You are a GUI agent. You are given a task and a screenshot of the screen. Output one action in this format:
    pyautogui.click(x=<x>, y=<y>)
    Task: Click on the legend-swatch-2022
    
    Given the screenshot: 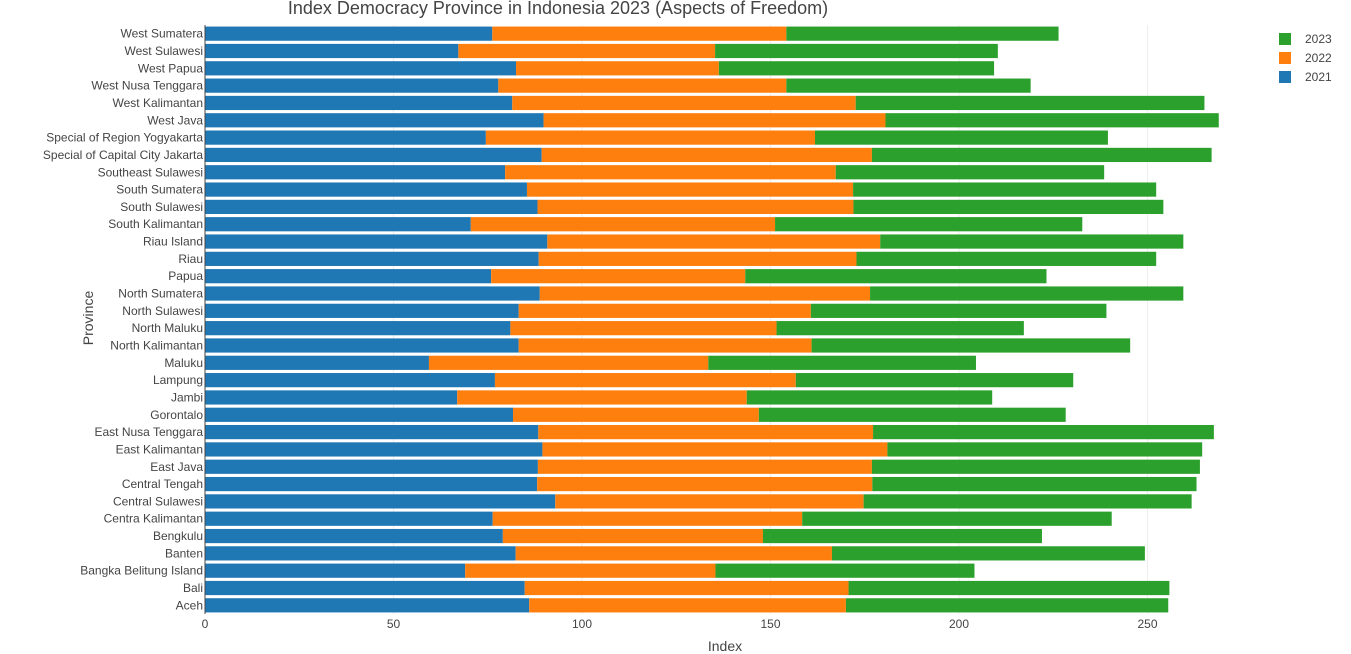 What is the action you would take?
    pyautogui.click(x=1285, y=58)
    